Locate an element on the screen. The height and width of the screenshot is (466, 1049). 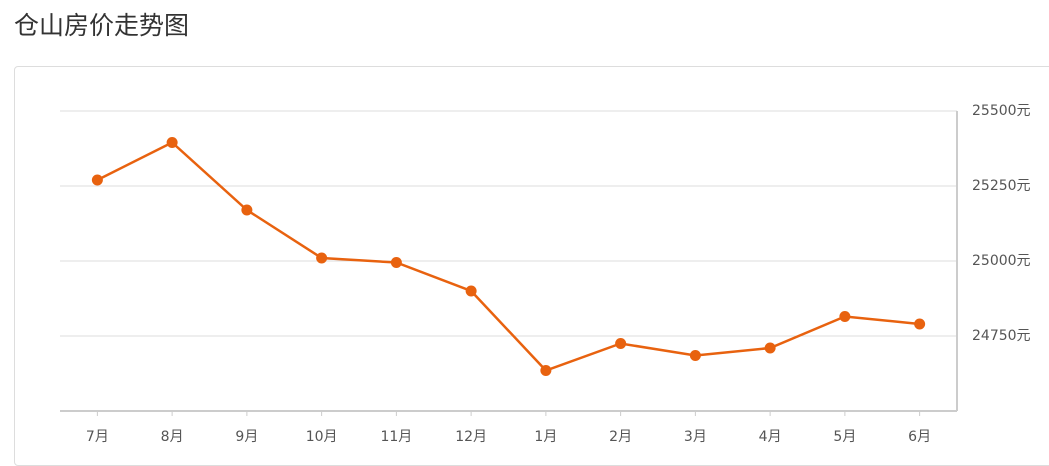
x-tick-label: 4月 is located at coordinates (770, 437).